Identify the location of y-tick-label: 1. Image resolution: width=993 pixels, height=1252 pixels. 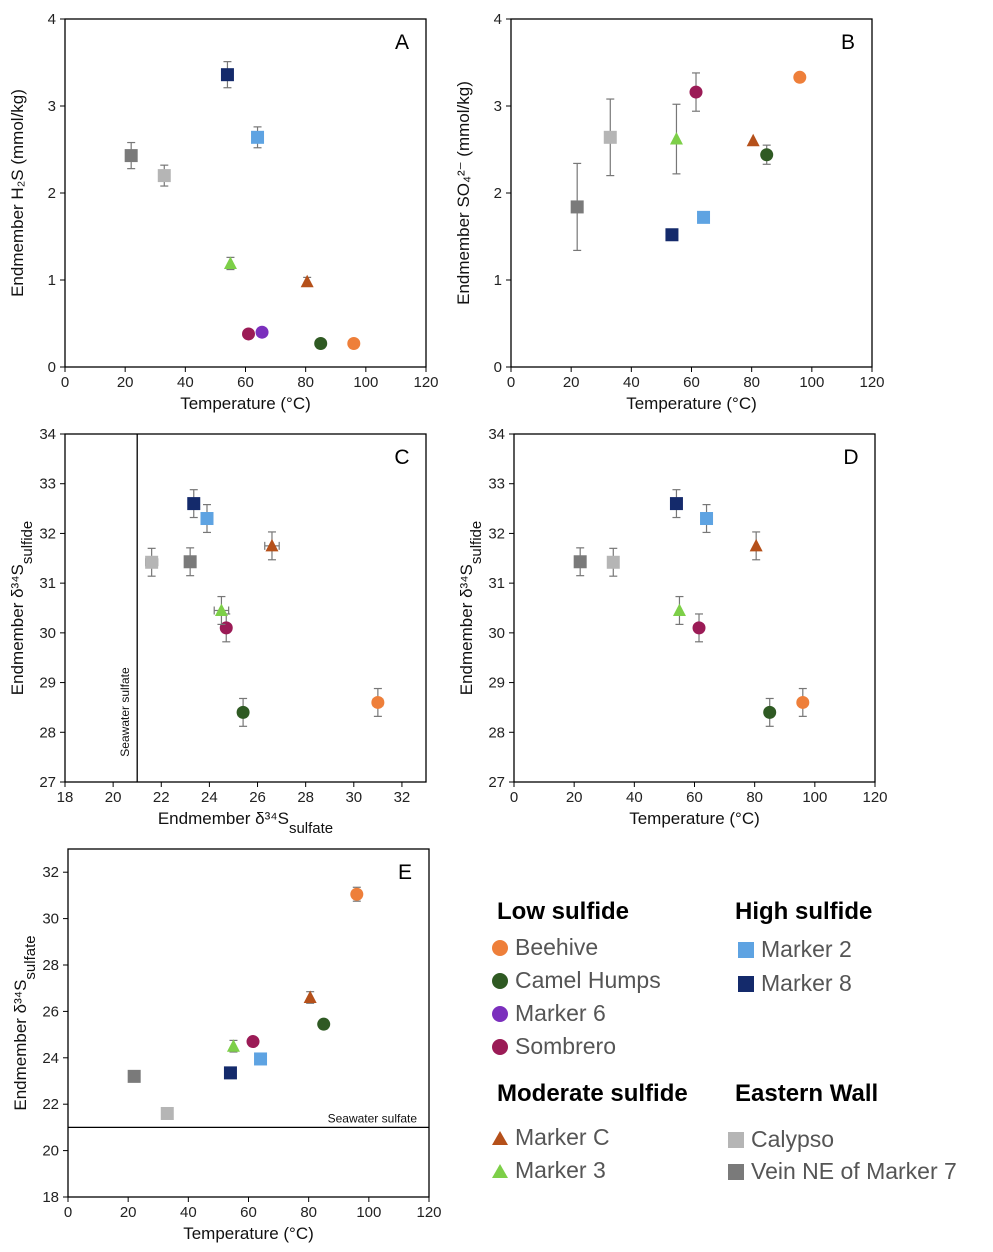
(52, 280).